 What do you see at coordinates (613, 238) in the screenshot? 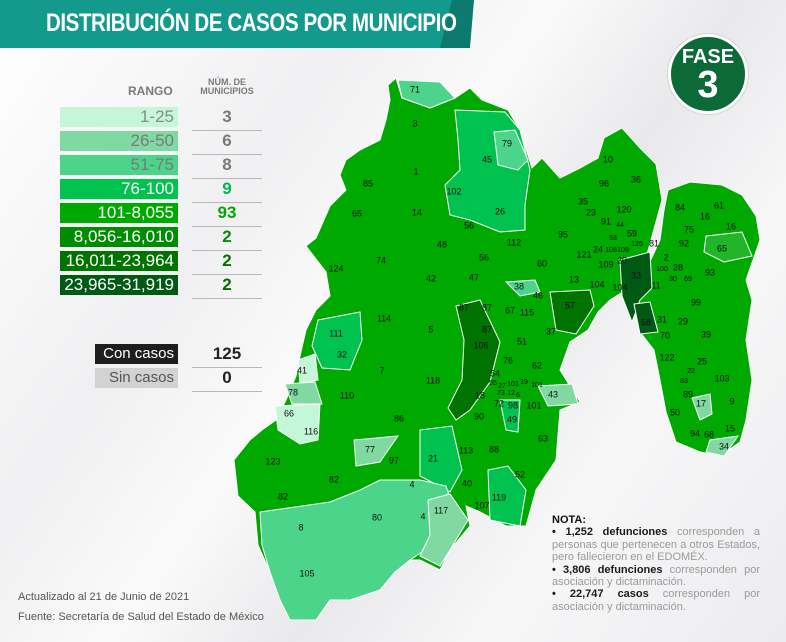
I see `municipality-label: 53` at bounding box center [613, 238].